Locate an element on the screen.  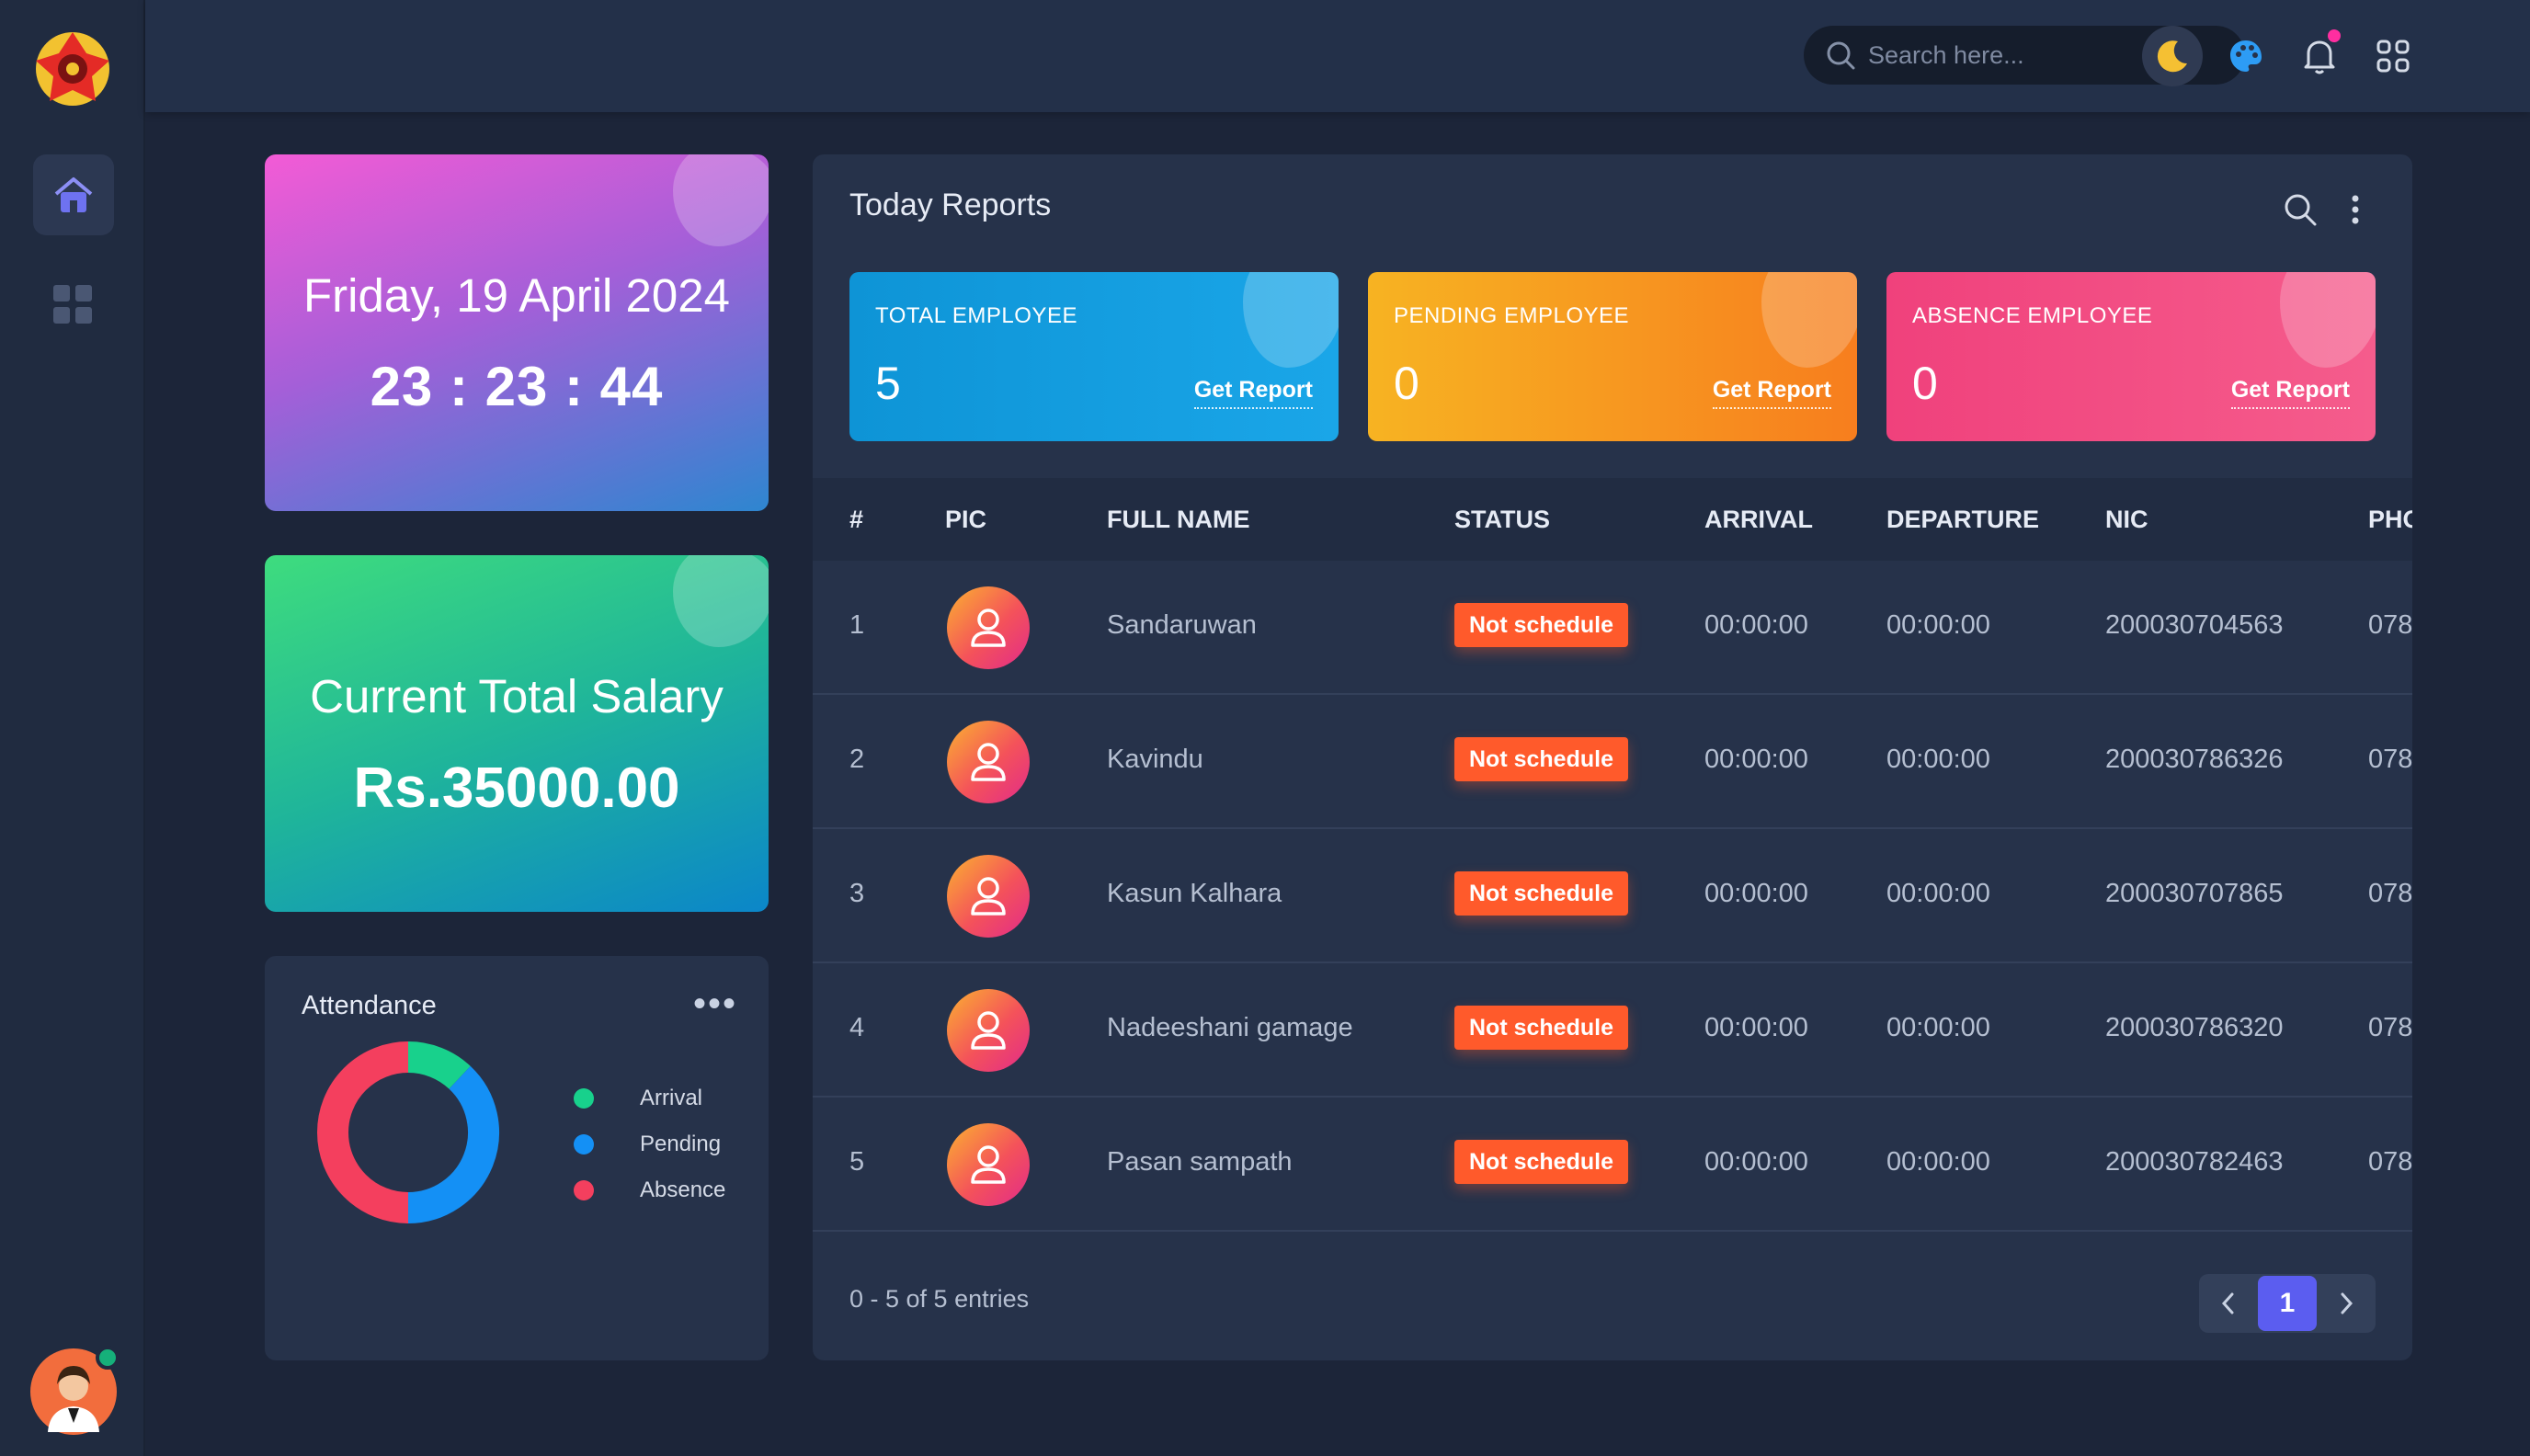
column-header: FULL NAME is located at coordinates (1178, 519).